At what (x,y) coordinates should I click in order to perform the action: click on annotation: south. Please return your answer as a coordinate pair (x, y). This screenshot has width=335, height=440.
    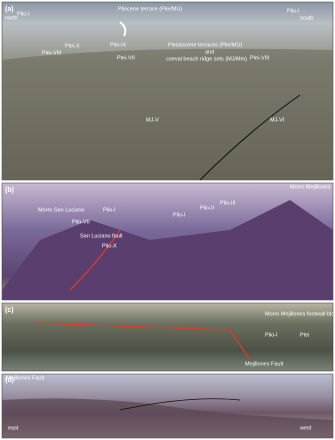
    Looking at the image, I should click on (306, 18).